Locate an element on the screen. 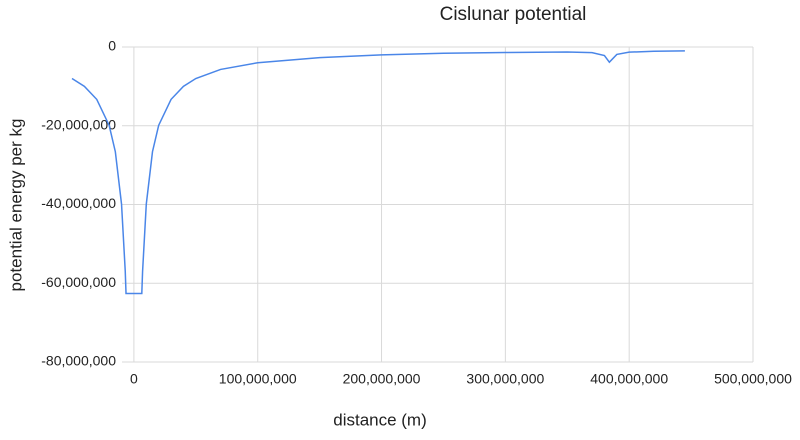  y-tick-label: -20,000,000 is located at coordinates (78, 124).